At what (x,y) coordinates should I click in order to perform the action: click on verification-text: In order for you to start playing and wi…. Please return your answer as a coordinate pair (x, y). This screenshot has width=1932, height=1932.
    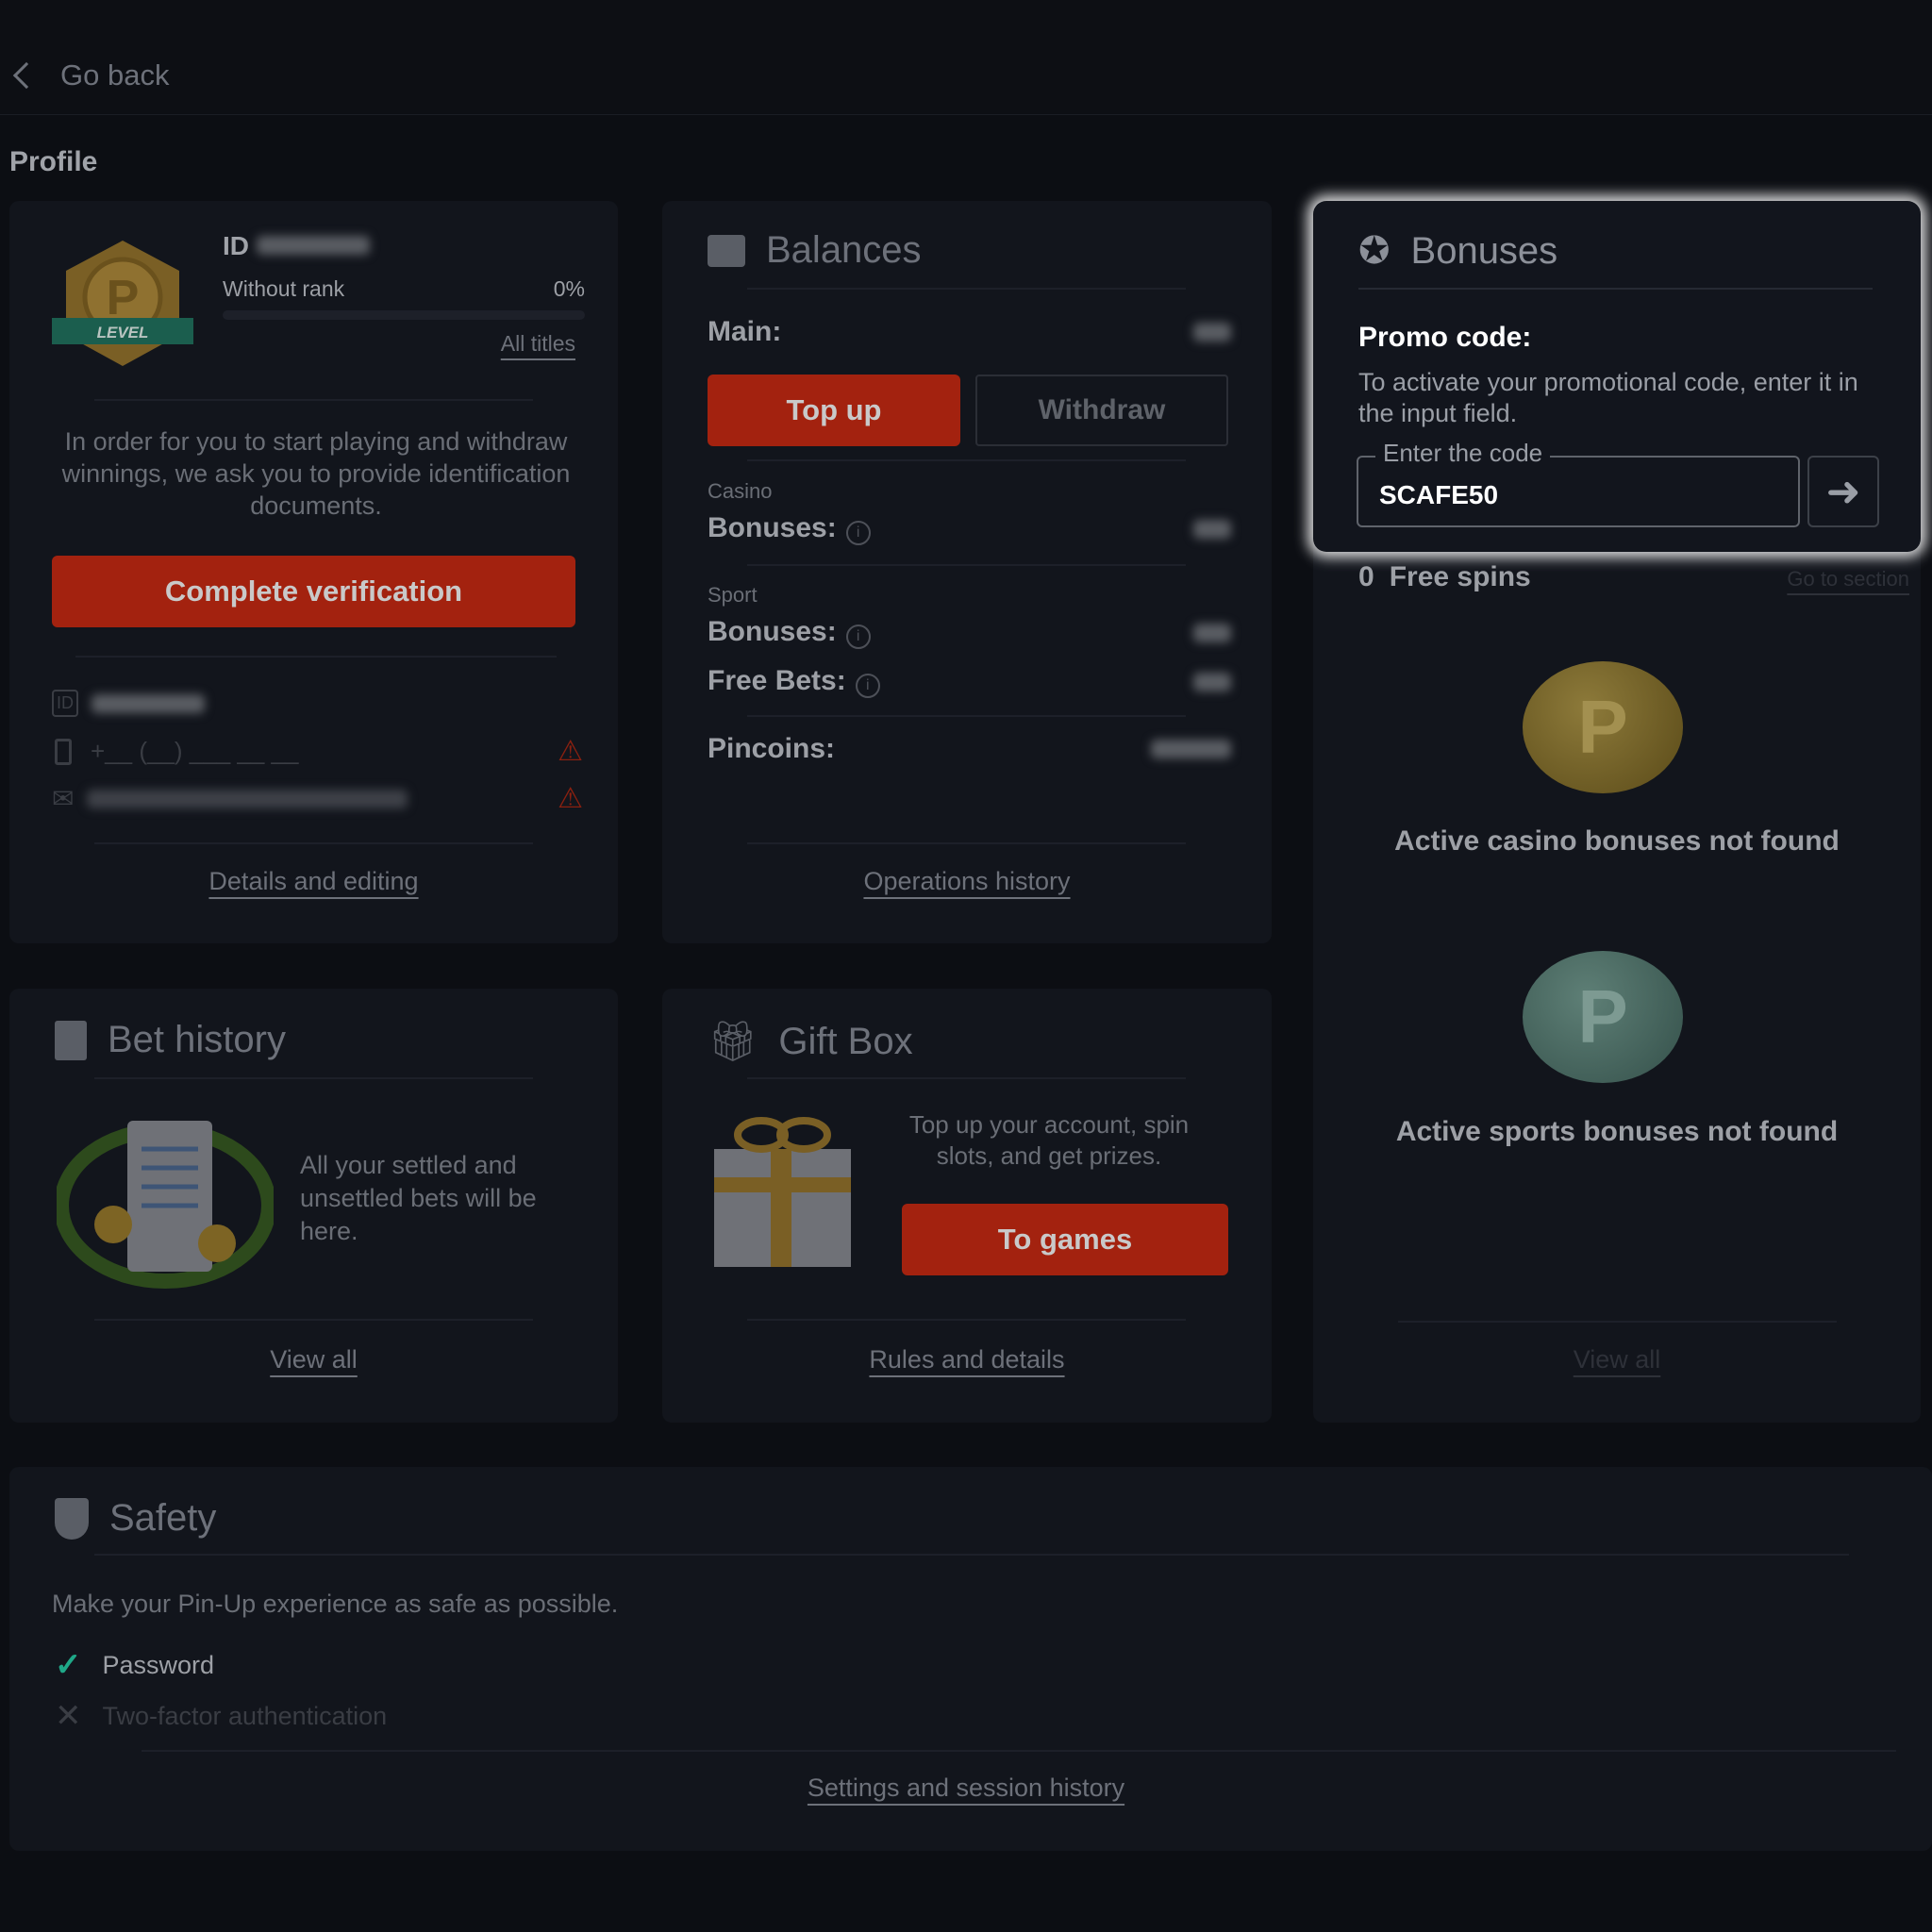
    Looking at the image, I should click on (316, 473).